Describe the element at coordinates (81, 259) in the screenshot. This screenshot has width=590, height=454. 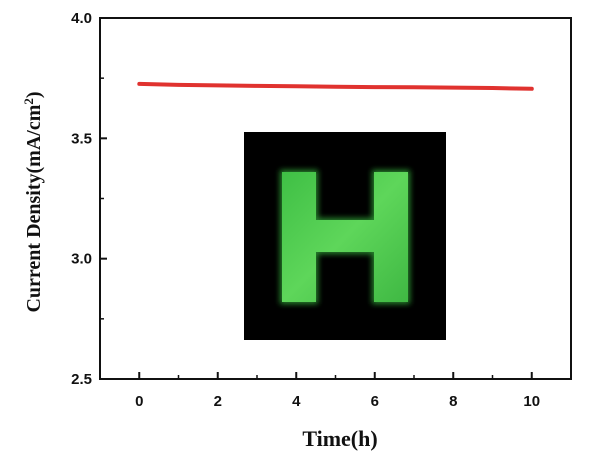
I see `y-tick-label: 3.0` at that location.